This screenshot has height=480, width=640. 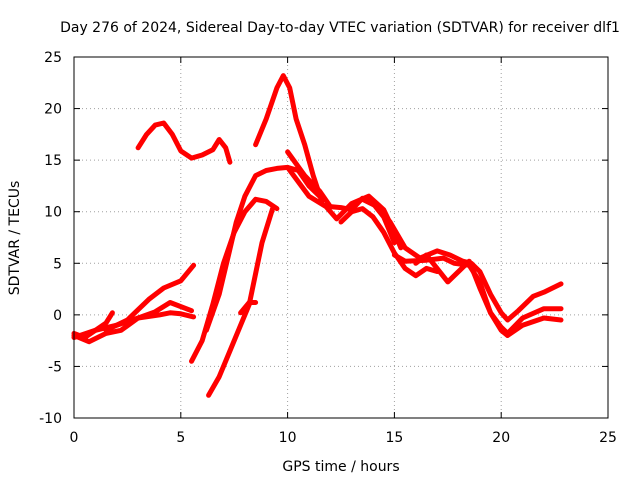 I want to click on series-line-s14, so click(x=461, y=259).